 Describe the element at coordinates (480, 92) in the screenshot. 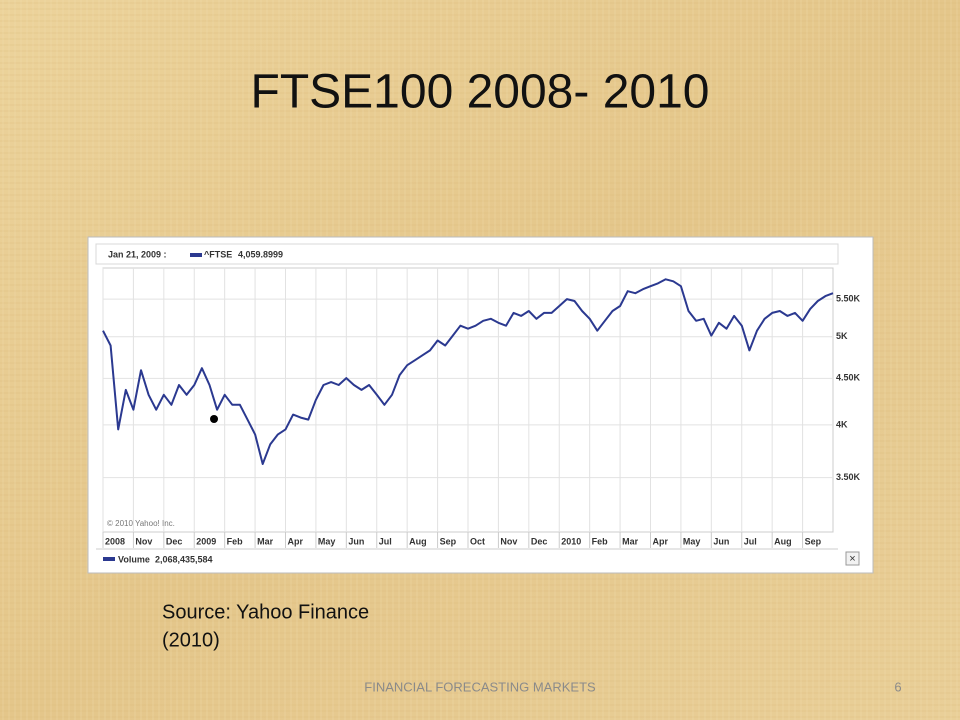

I see `slide-title: FTSE100 2008- 2010` at that location.